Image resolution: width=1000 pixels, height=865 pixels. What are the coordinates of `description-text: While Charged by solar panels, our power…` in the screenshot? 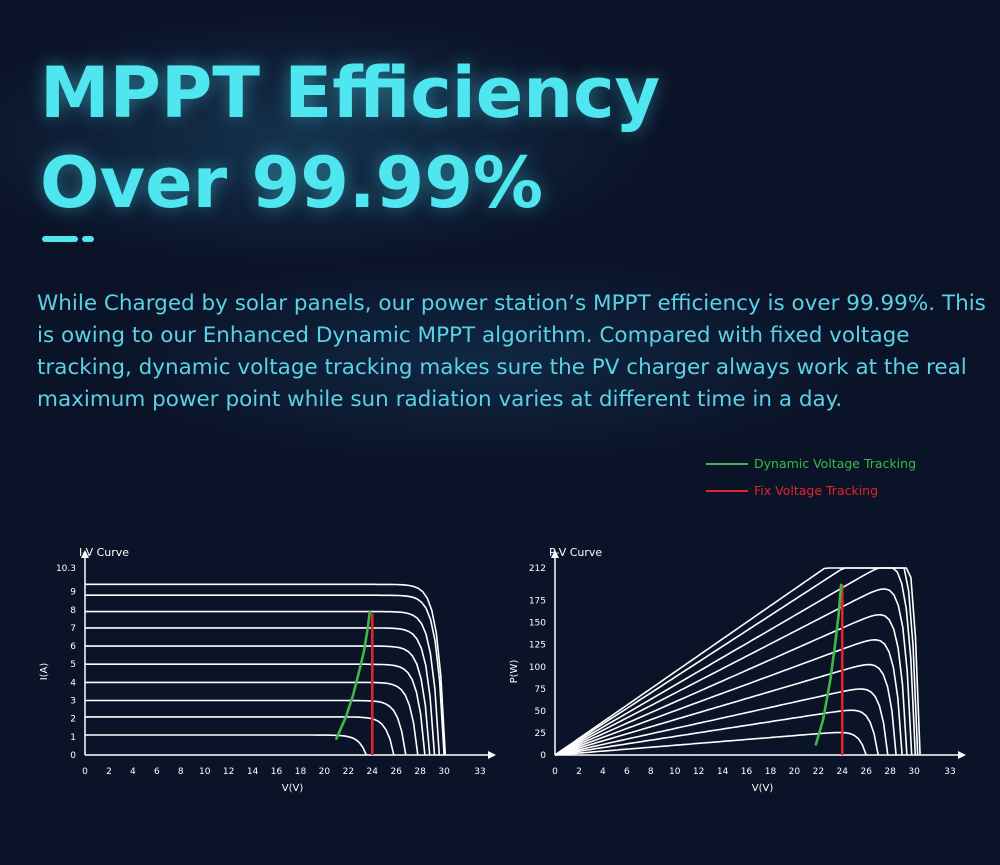 It's located at (511, 351).